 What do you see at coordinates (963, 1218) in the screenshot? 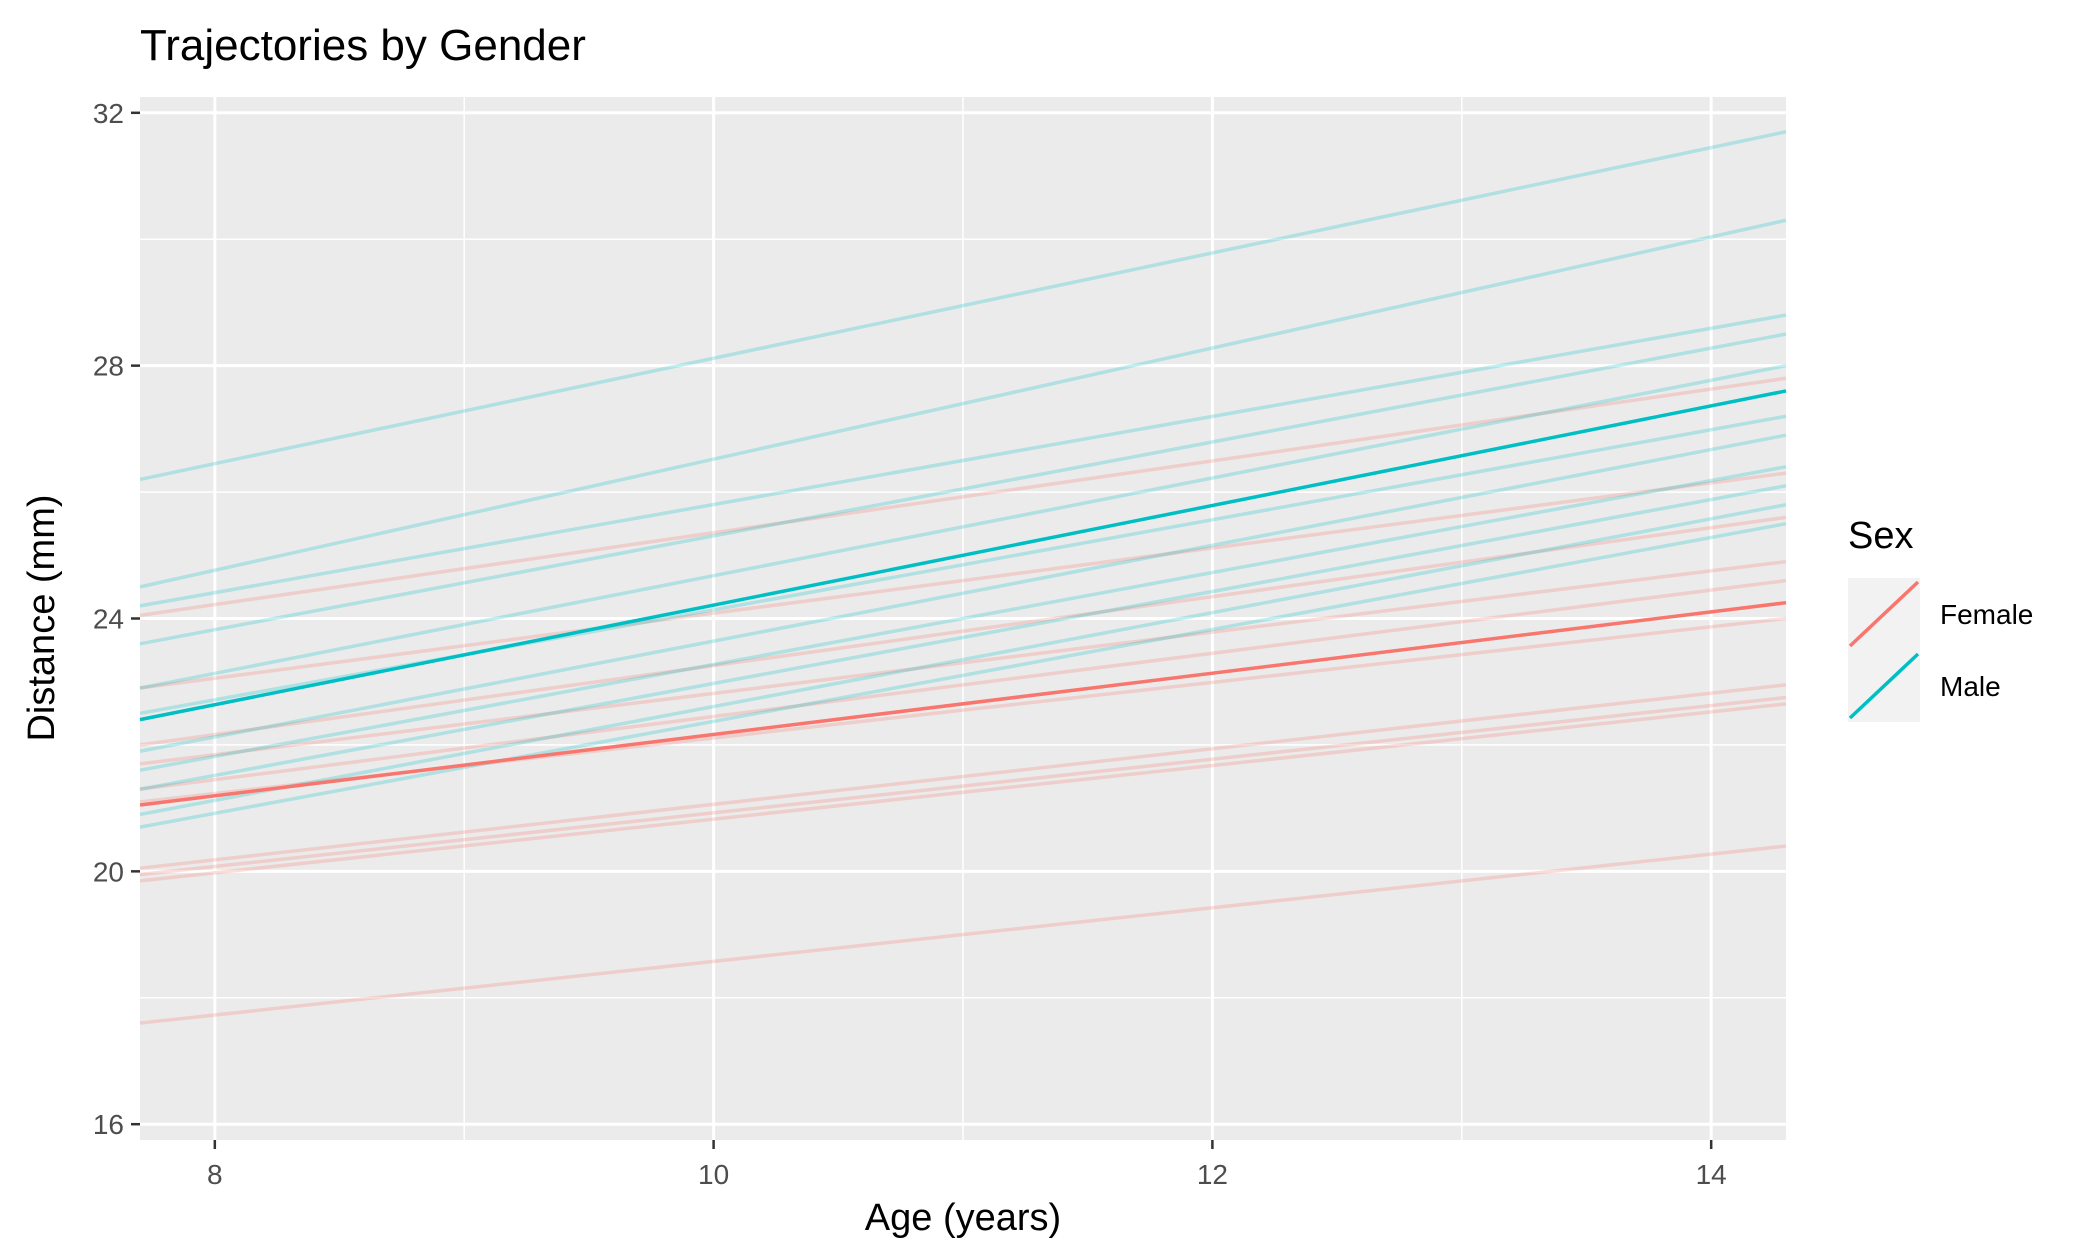
I see `x-axis-title: Age (years)` at bounding box center [963, 1218].